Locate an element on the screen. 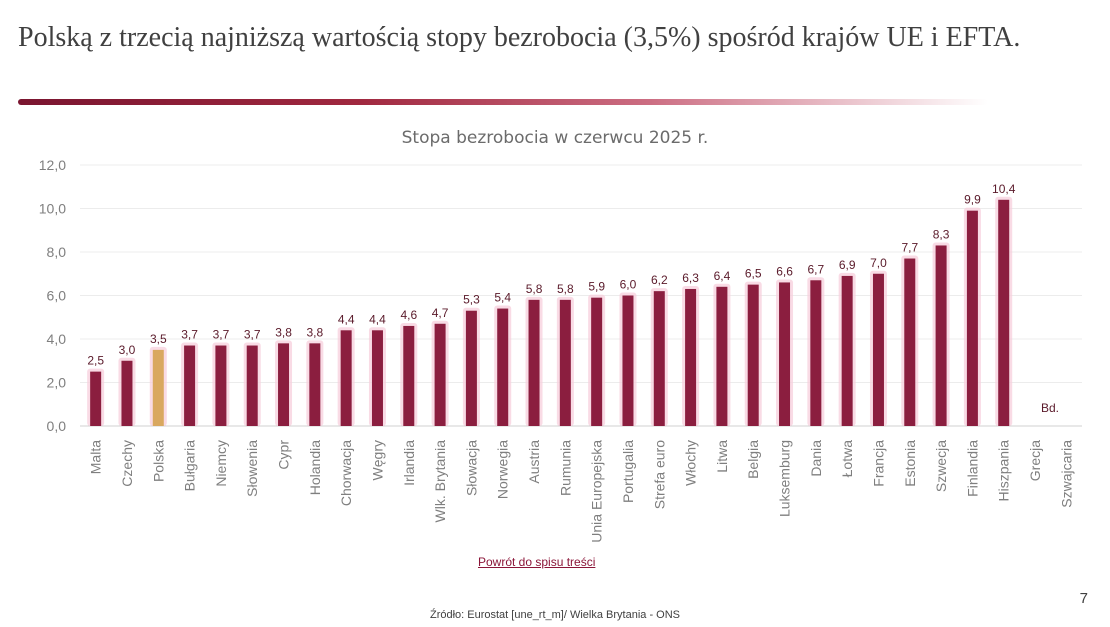 The image size is (1110, 627). title-underline is located at coordinates (503, 102).